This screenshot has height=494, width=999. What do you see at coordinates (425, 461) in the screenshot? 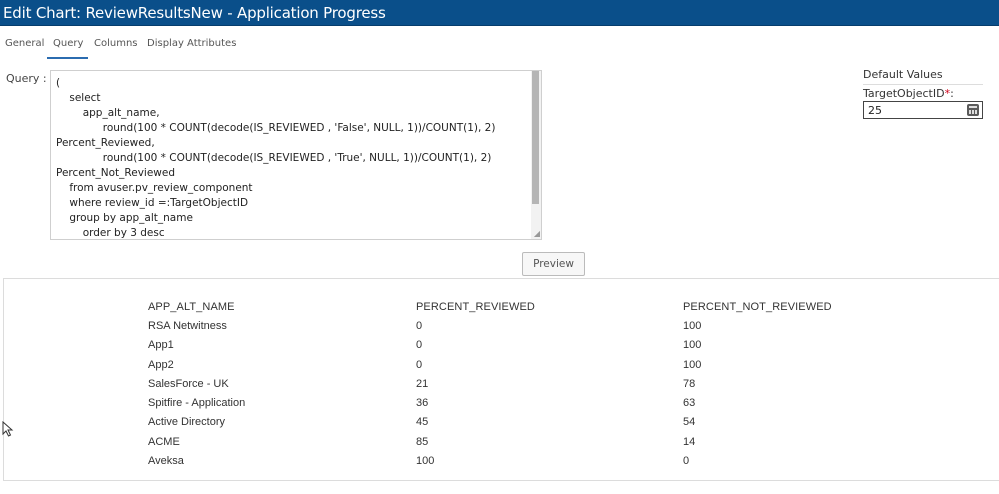
I see `cell-percent-reviewed: 100` at bounding box center [425, 461].